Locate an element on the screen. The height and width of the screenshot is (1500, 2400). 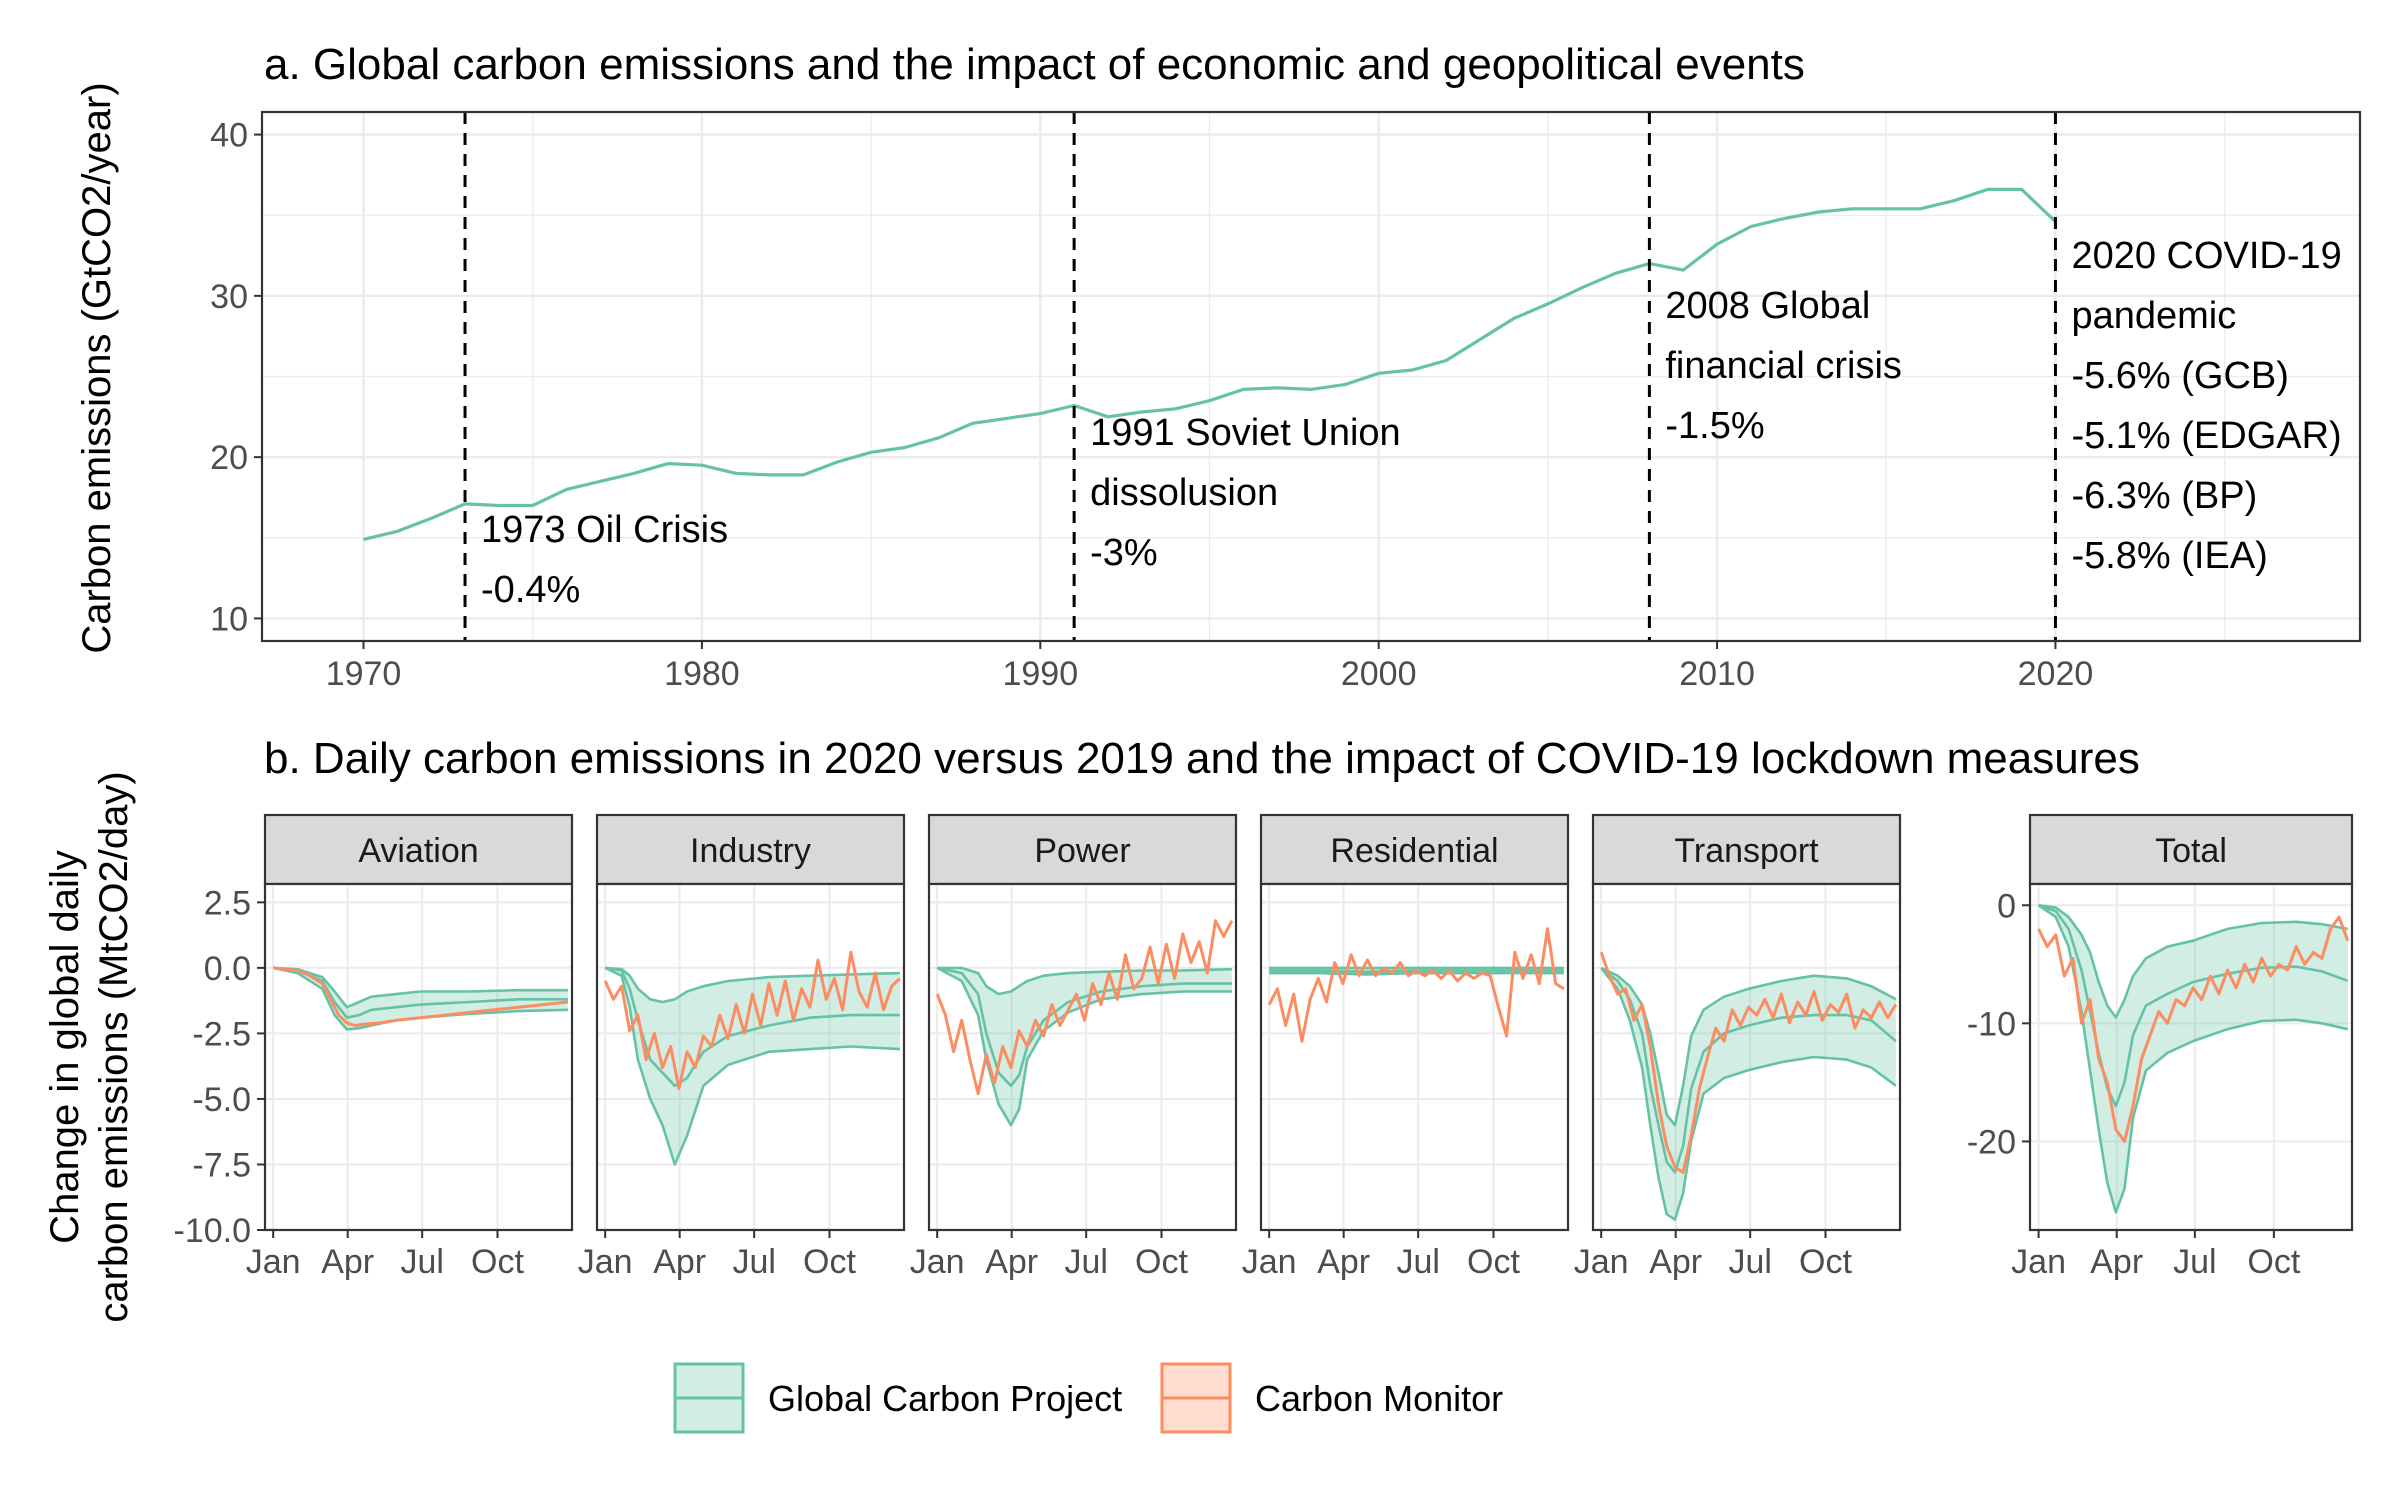
facet-border-total is located at coordinates (2191, 1057).